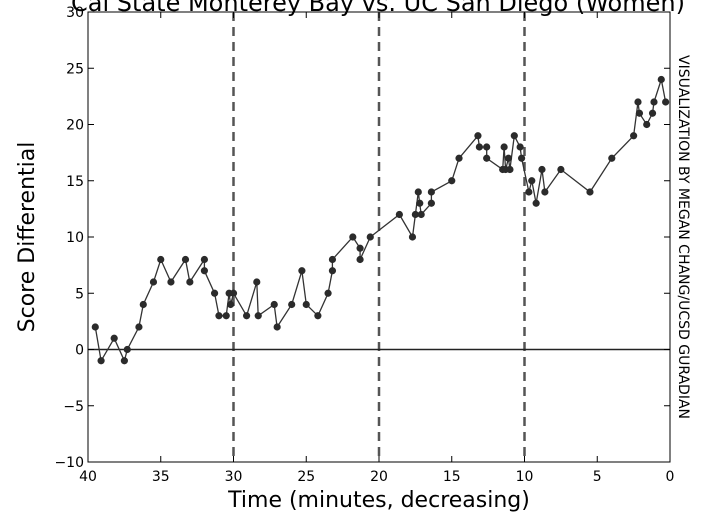 The width and height of the screenshot is (712, 517). I want to click on x-tick-label: 0, so click(670, 477).